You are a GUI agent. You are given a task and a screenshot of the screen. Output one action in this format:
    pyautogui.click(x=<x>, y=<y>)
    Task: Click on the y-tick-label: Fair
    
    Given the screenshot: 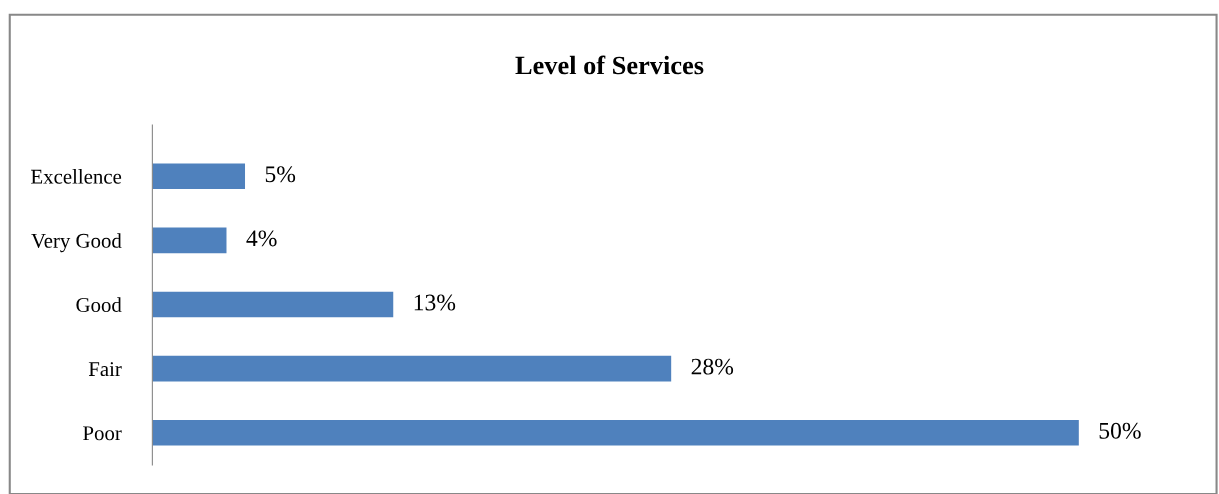 What is the action you would take?
    pyautogui.click(x=105, y=369)
    